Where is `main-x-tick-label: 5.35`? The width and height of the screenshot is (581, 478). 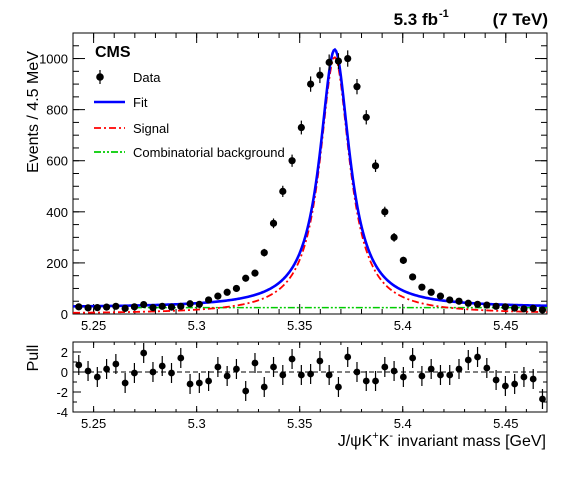 main-x-tick-label: 5.35 is located at coordinates (299, 325).